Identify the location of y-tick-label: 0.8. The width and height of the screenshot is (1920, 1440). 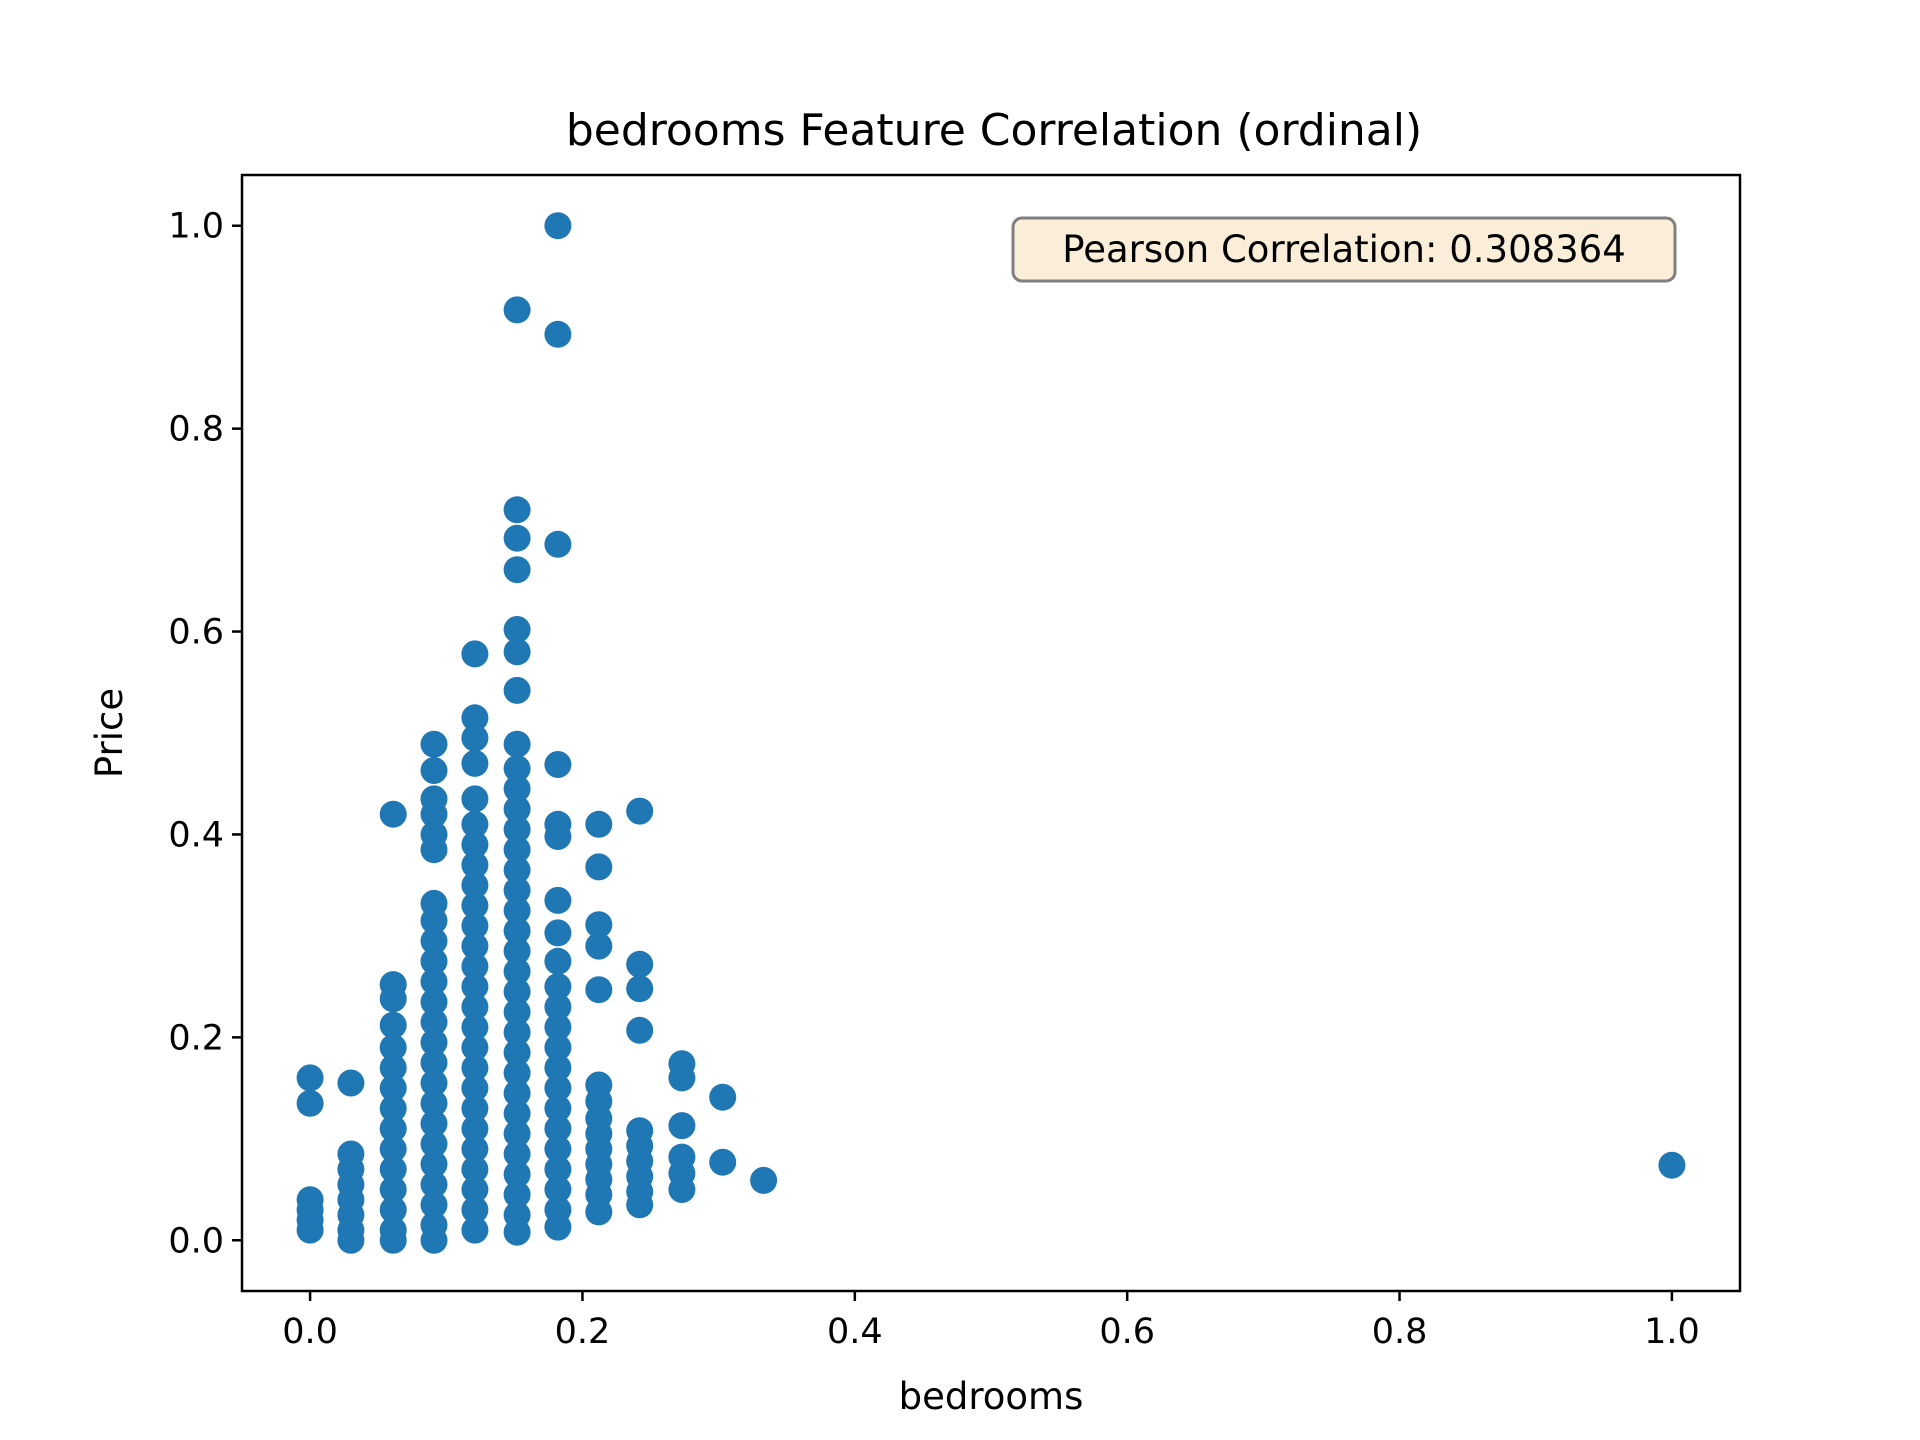
(196, 430).